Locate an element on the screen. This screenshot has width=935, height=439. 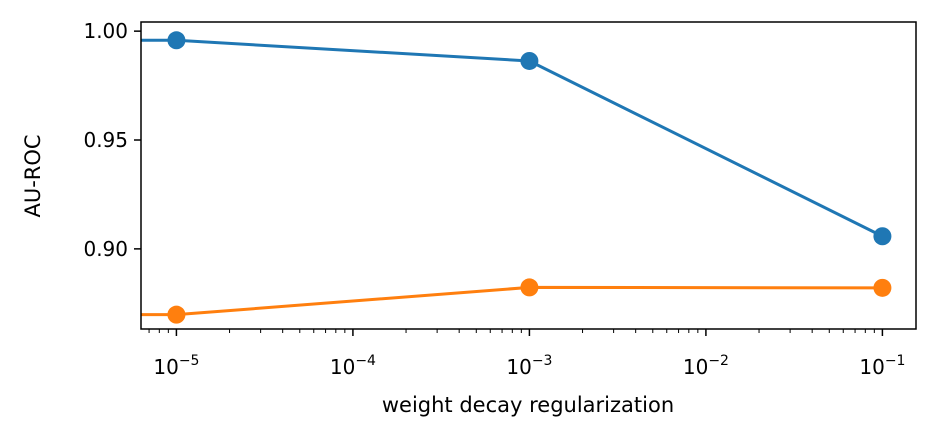
y-axis-ticks: 0.90 0.95 1.00 is located at coordinates (112, 140).